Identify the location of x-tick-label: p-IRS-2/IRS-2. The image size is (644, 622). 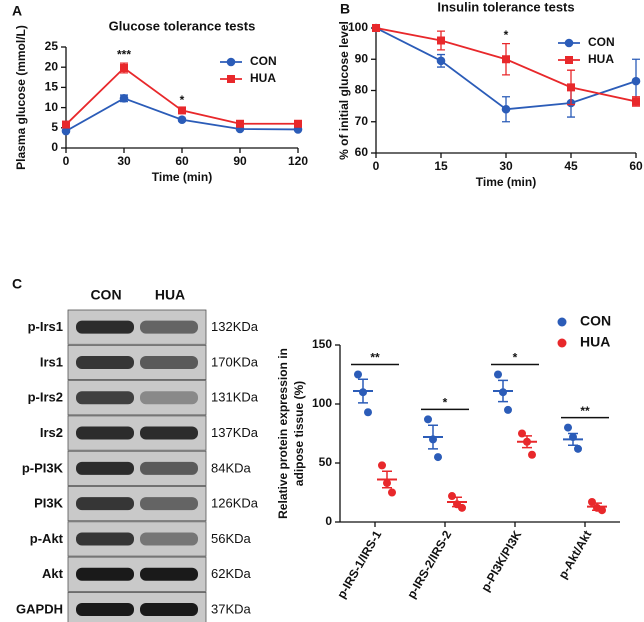
(429, 564).